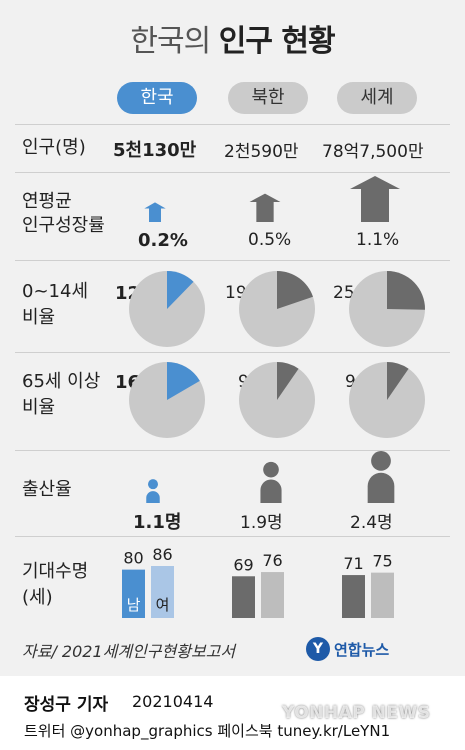 The height and width of the screenshot is (750, 465). Describe the element at coordinates (63, 225) in the screenshot. I see `label-growth-2: 인구성장률` at that location.